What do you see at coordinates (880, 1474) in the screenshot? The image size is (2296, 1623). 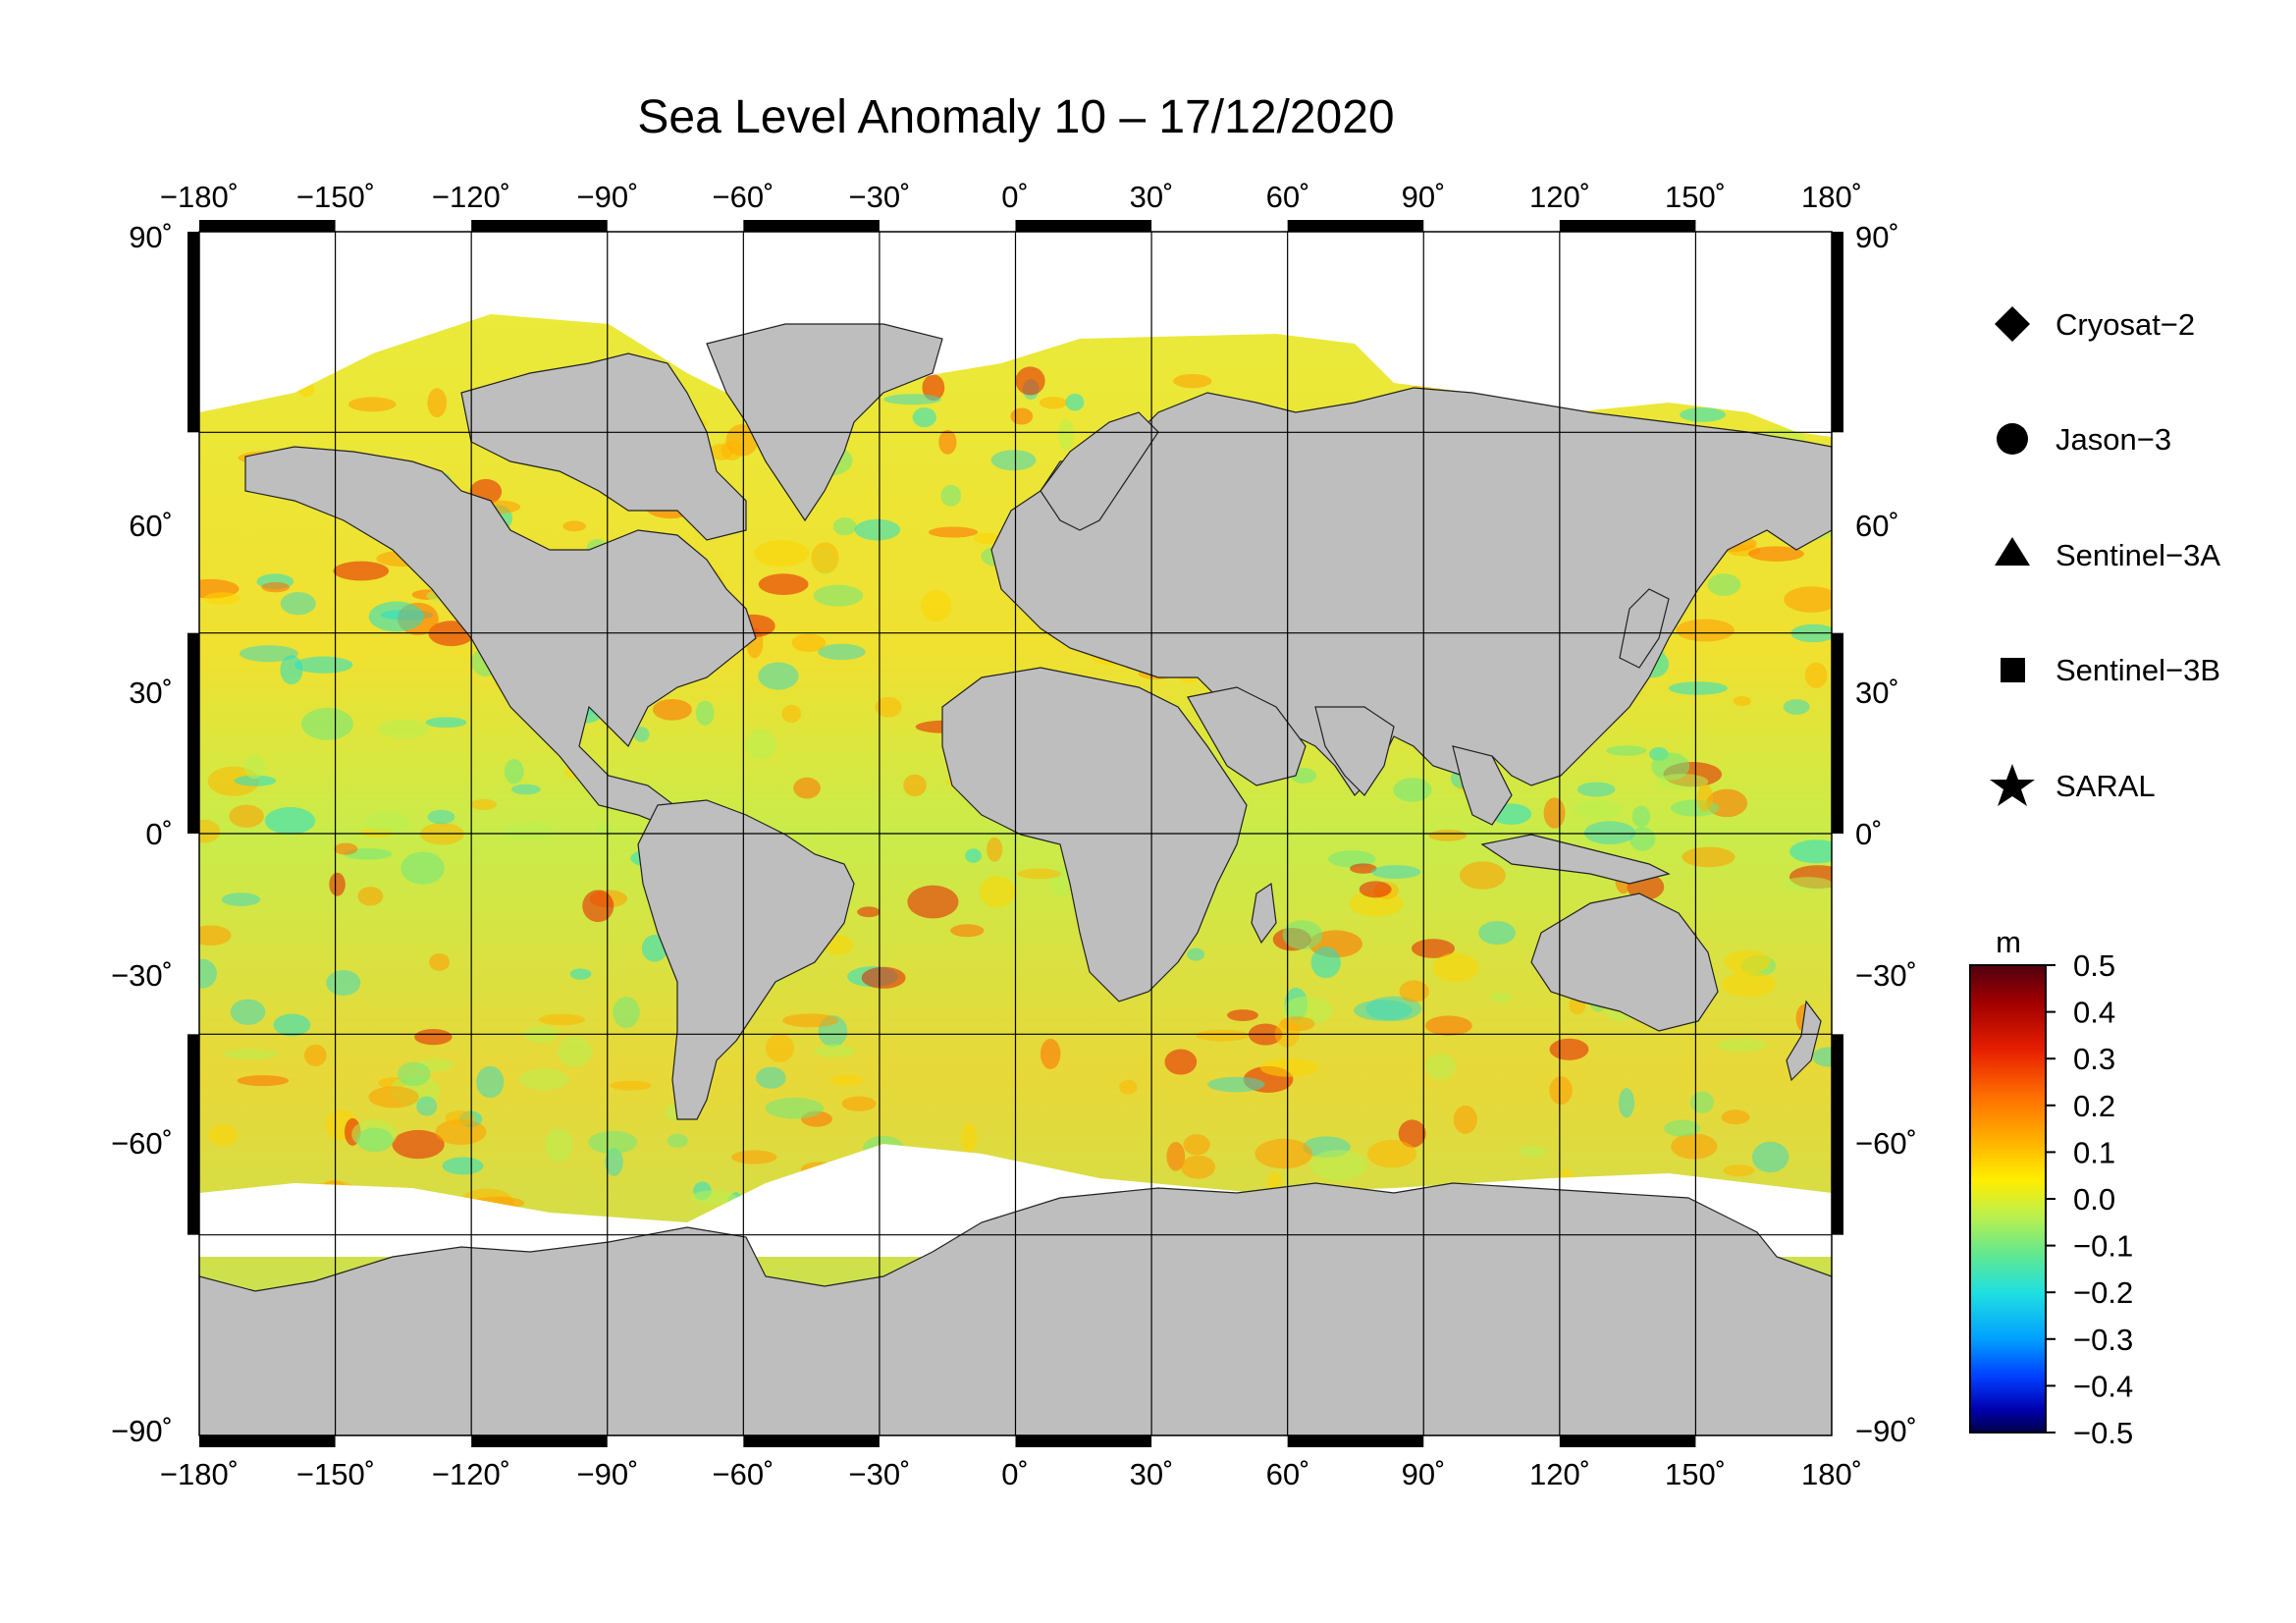 I see `lon-tick-bottom: −30˚` at bounding box center [880, 1474].